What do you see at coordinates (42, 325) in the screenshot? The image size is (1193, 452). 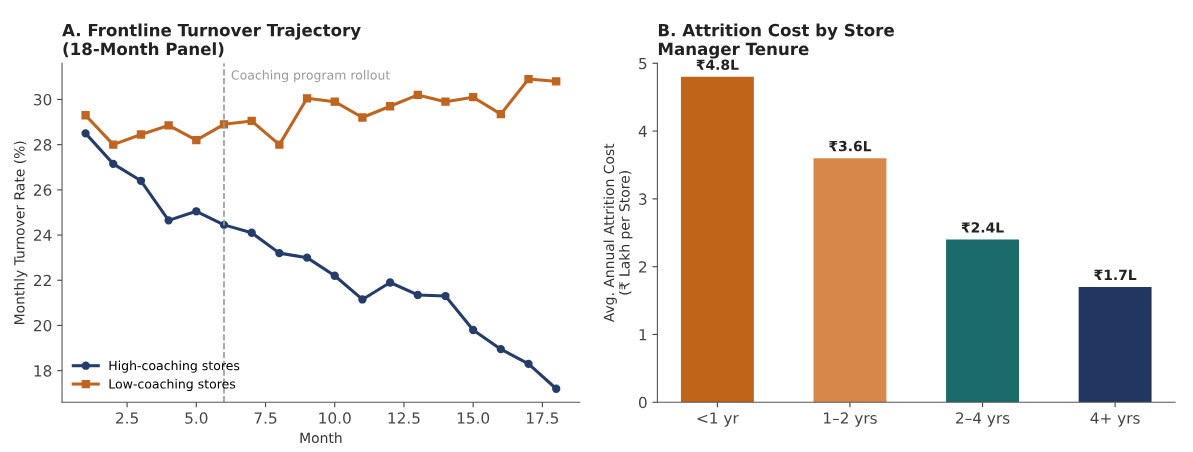 I see `y-tick-label: 20` at bounding box center [42, 325].